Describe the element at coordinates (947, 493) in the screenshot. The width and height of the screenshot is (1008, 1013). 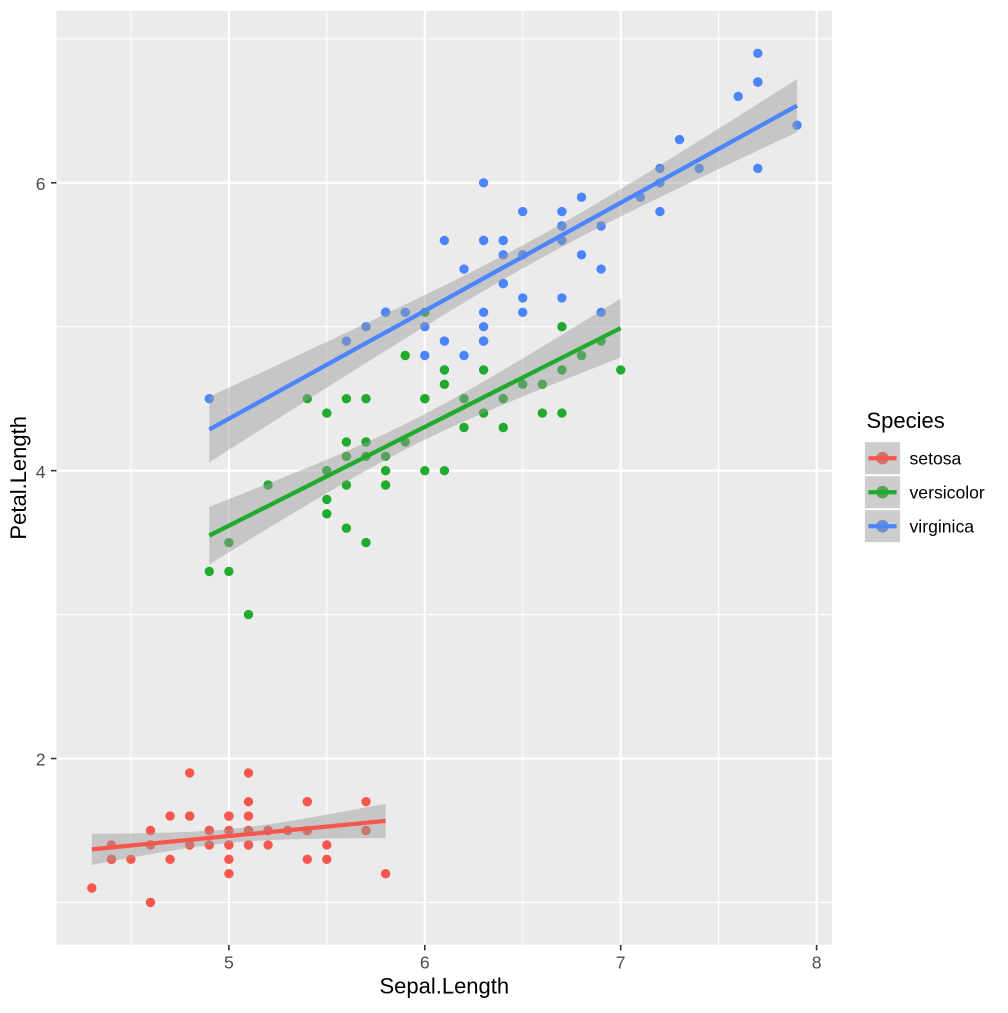
I see `svg-text: versicolor` at that location.